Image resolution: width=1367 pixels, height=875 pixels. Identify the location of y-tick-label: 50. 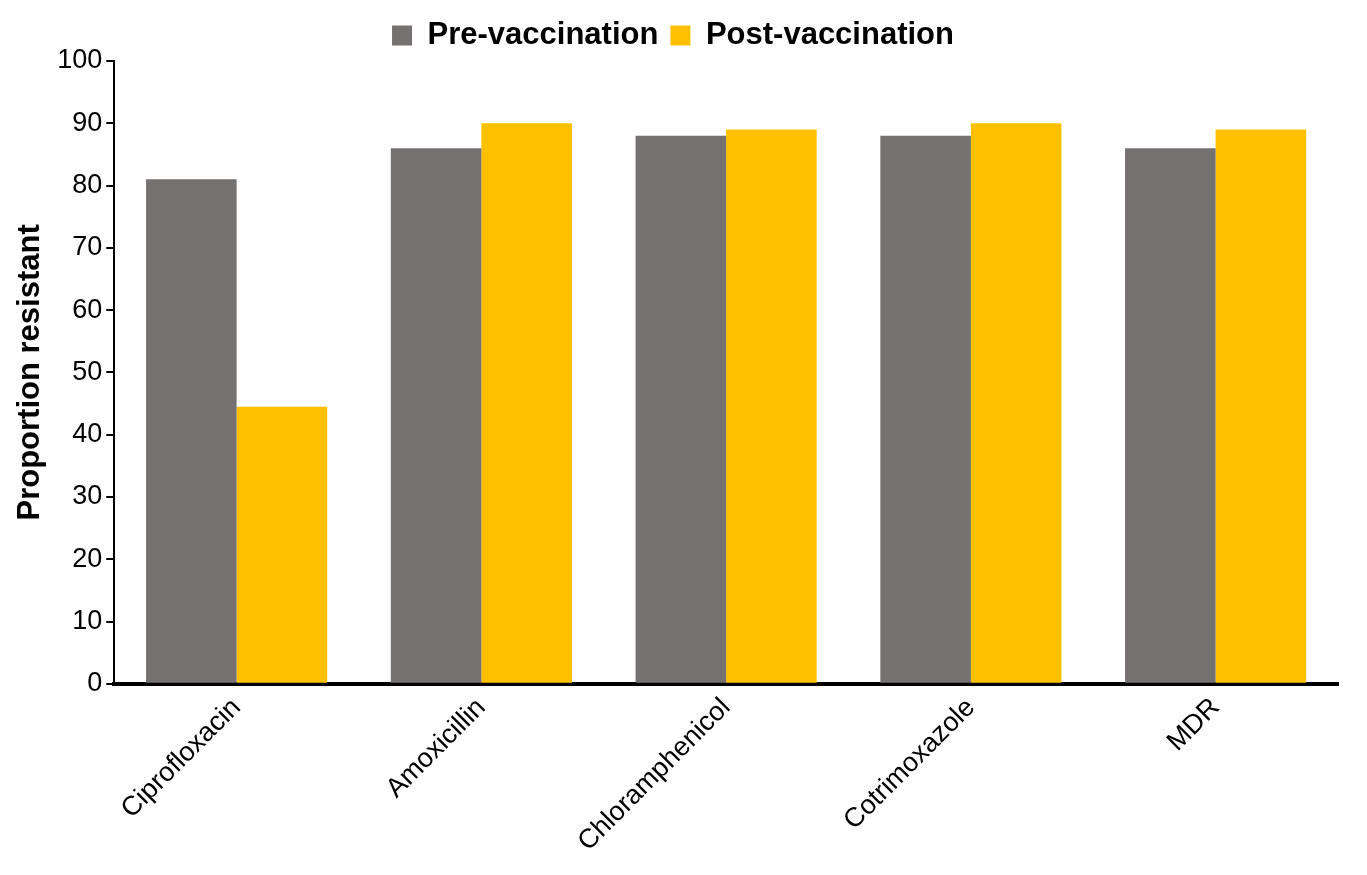
(87, 370).